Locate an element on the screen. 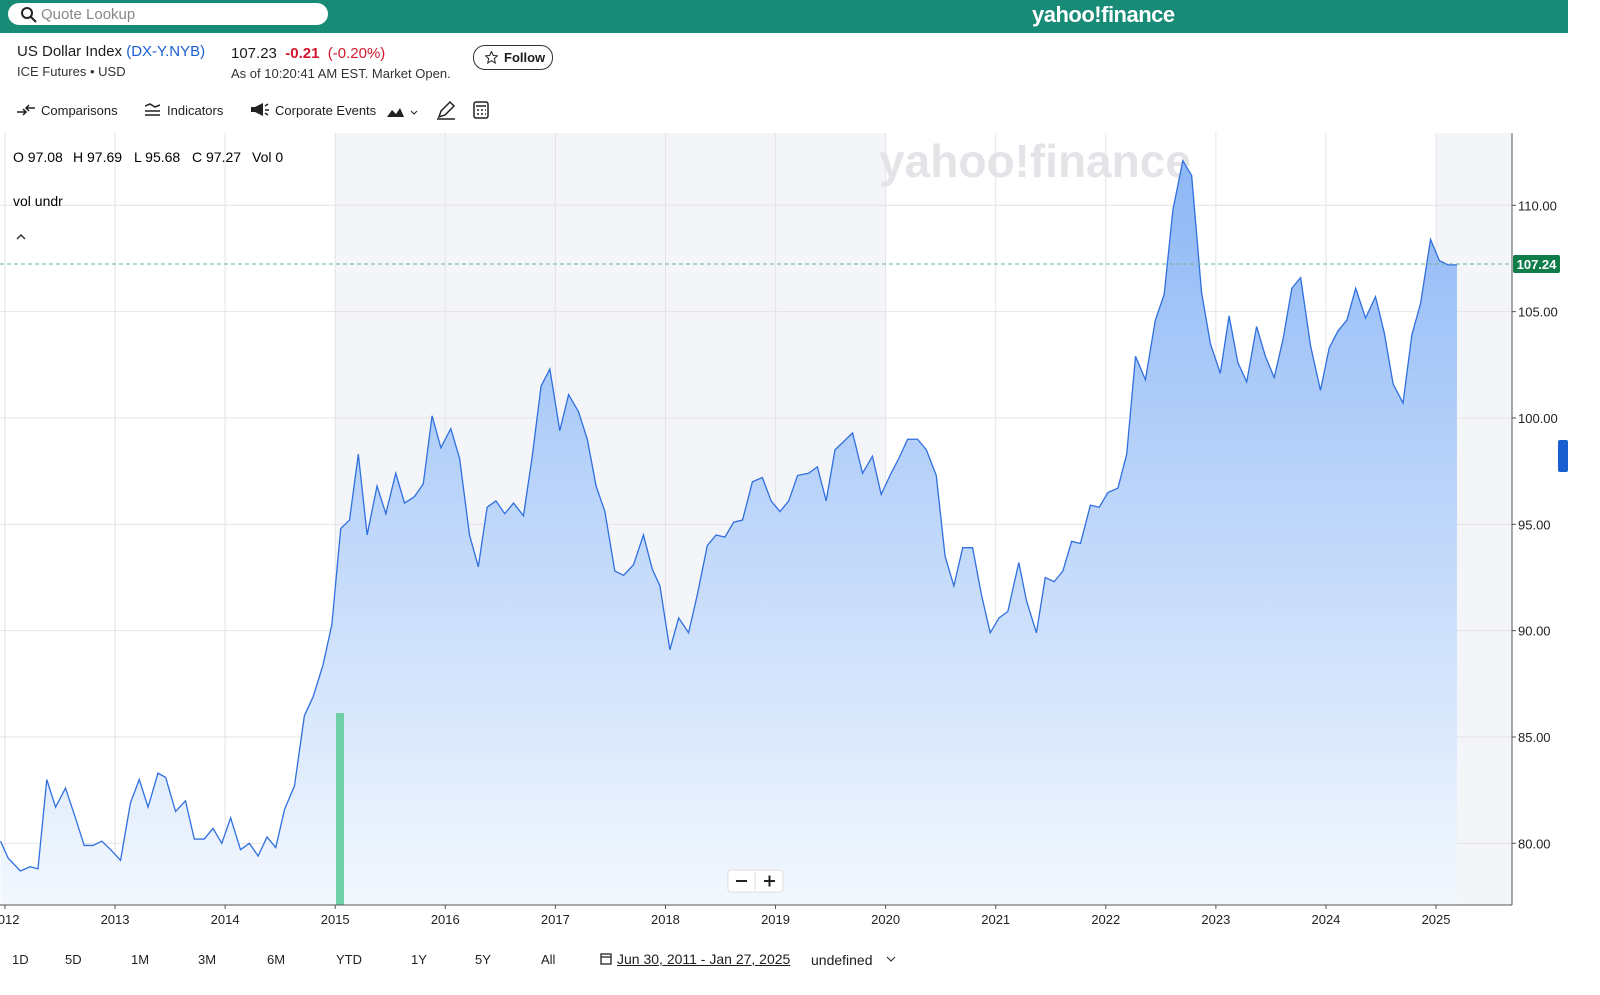 The image size is (1600, 995). collapse-icon is located at coordinates (21, 236).